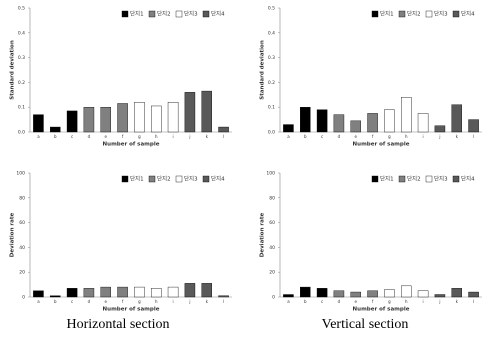 The height and width of the screenshot is (344, 492). What do you see at coordinates (414, 179) in the screenshot?
I see `legend-label: 단지2` at bounding box center [414, 179].